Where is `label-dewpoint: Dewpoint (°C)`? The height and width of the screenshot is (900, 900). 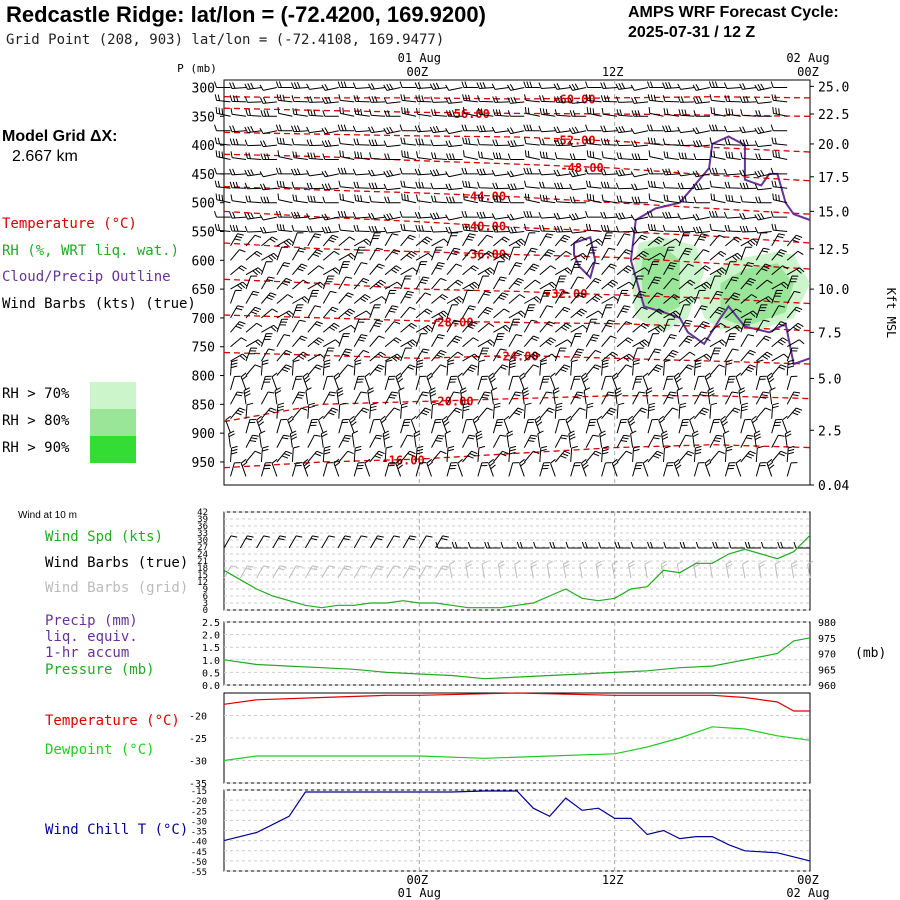 label-dewpoint: Dewpoint (°C) is located at coordinates (100, 750).